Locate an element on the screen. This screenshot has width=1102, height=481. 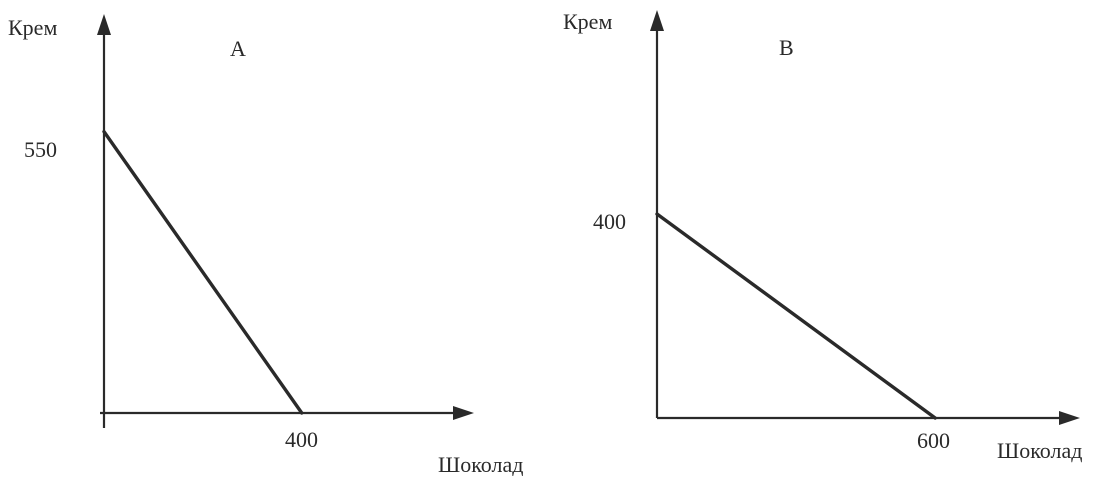
panel-b-x-axis-arrow is located at coordinates (1069, 418).